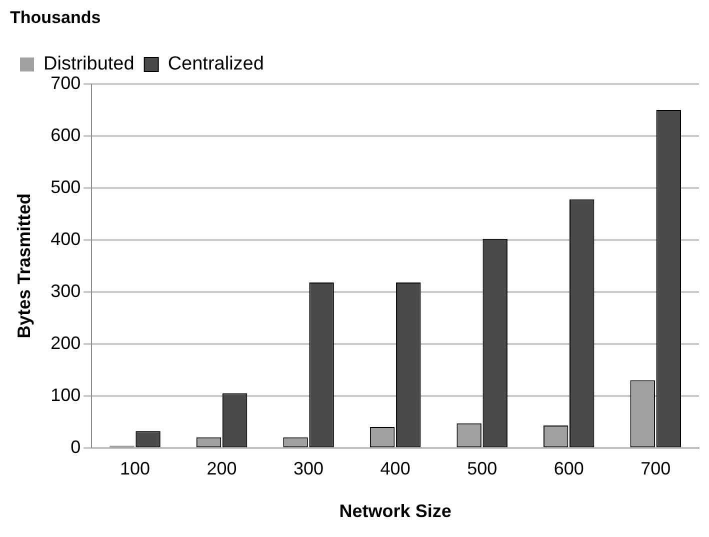  I want to click on y-tick-label: 300, so click(65, 290).